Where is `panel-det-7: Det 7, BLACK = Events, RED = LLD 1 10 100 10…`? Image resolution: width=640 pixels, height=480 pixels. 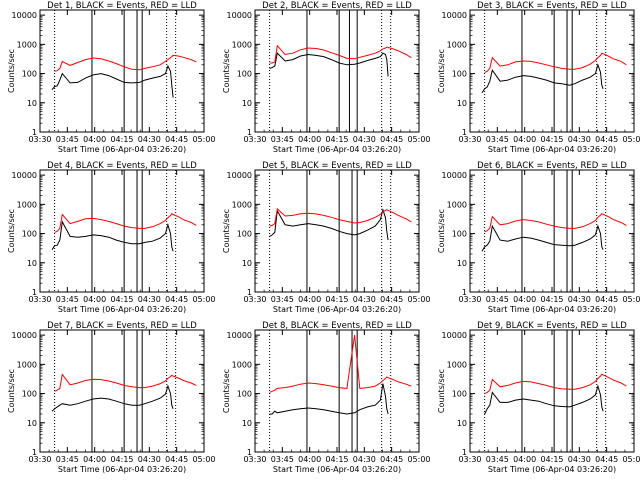 panel-det-7: Det 7, BLACK = Events, RED = LLD 1 10 100 10… is located at coordinates (111, 397).